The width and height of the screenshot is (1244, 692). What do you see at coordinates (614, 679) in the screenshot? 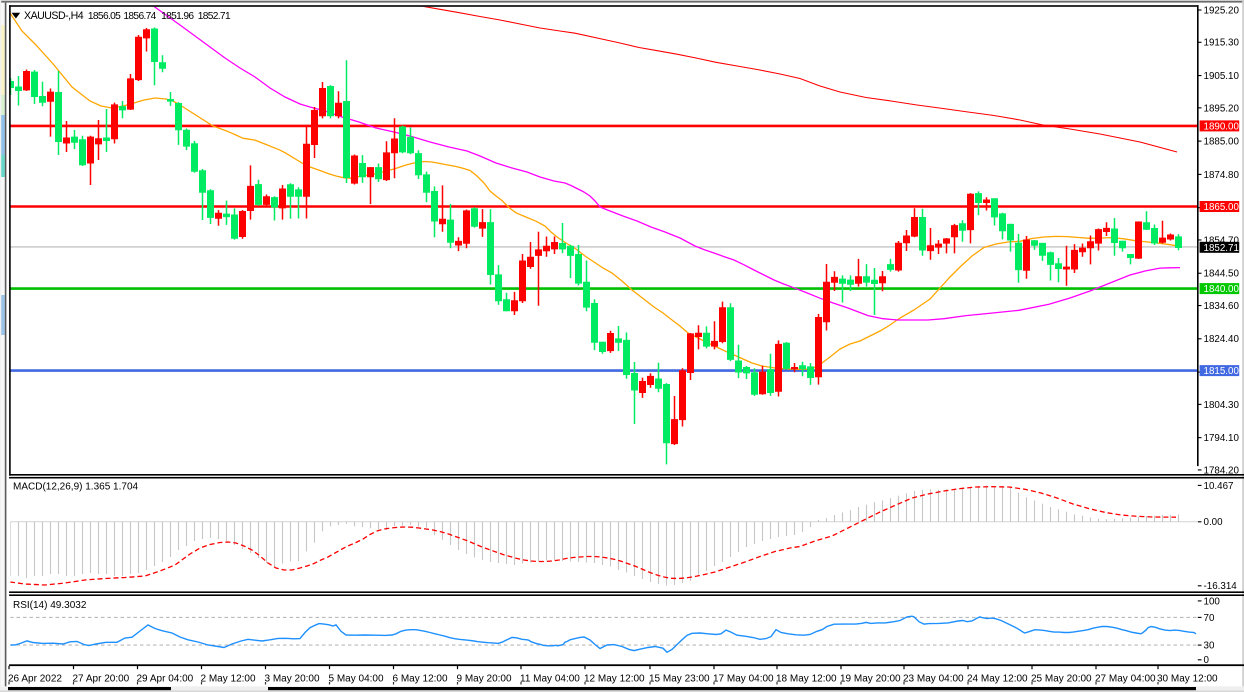
I see `svg-text: 12 May 12:00` at bounding box center [614, 679].